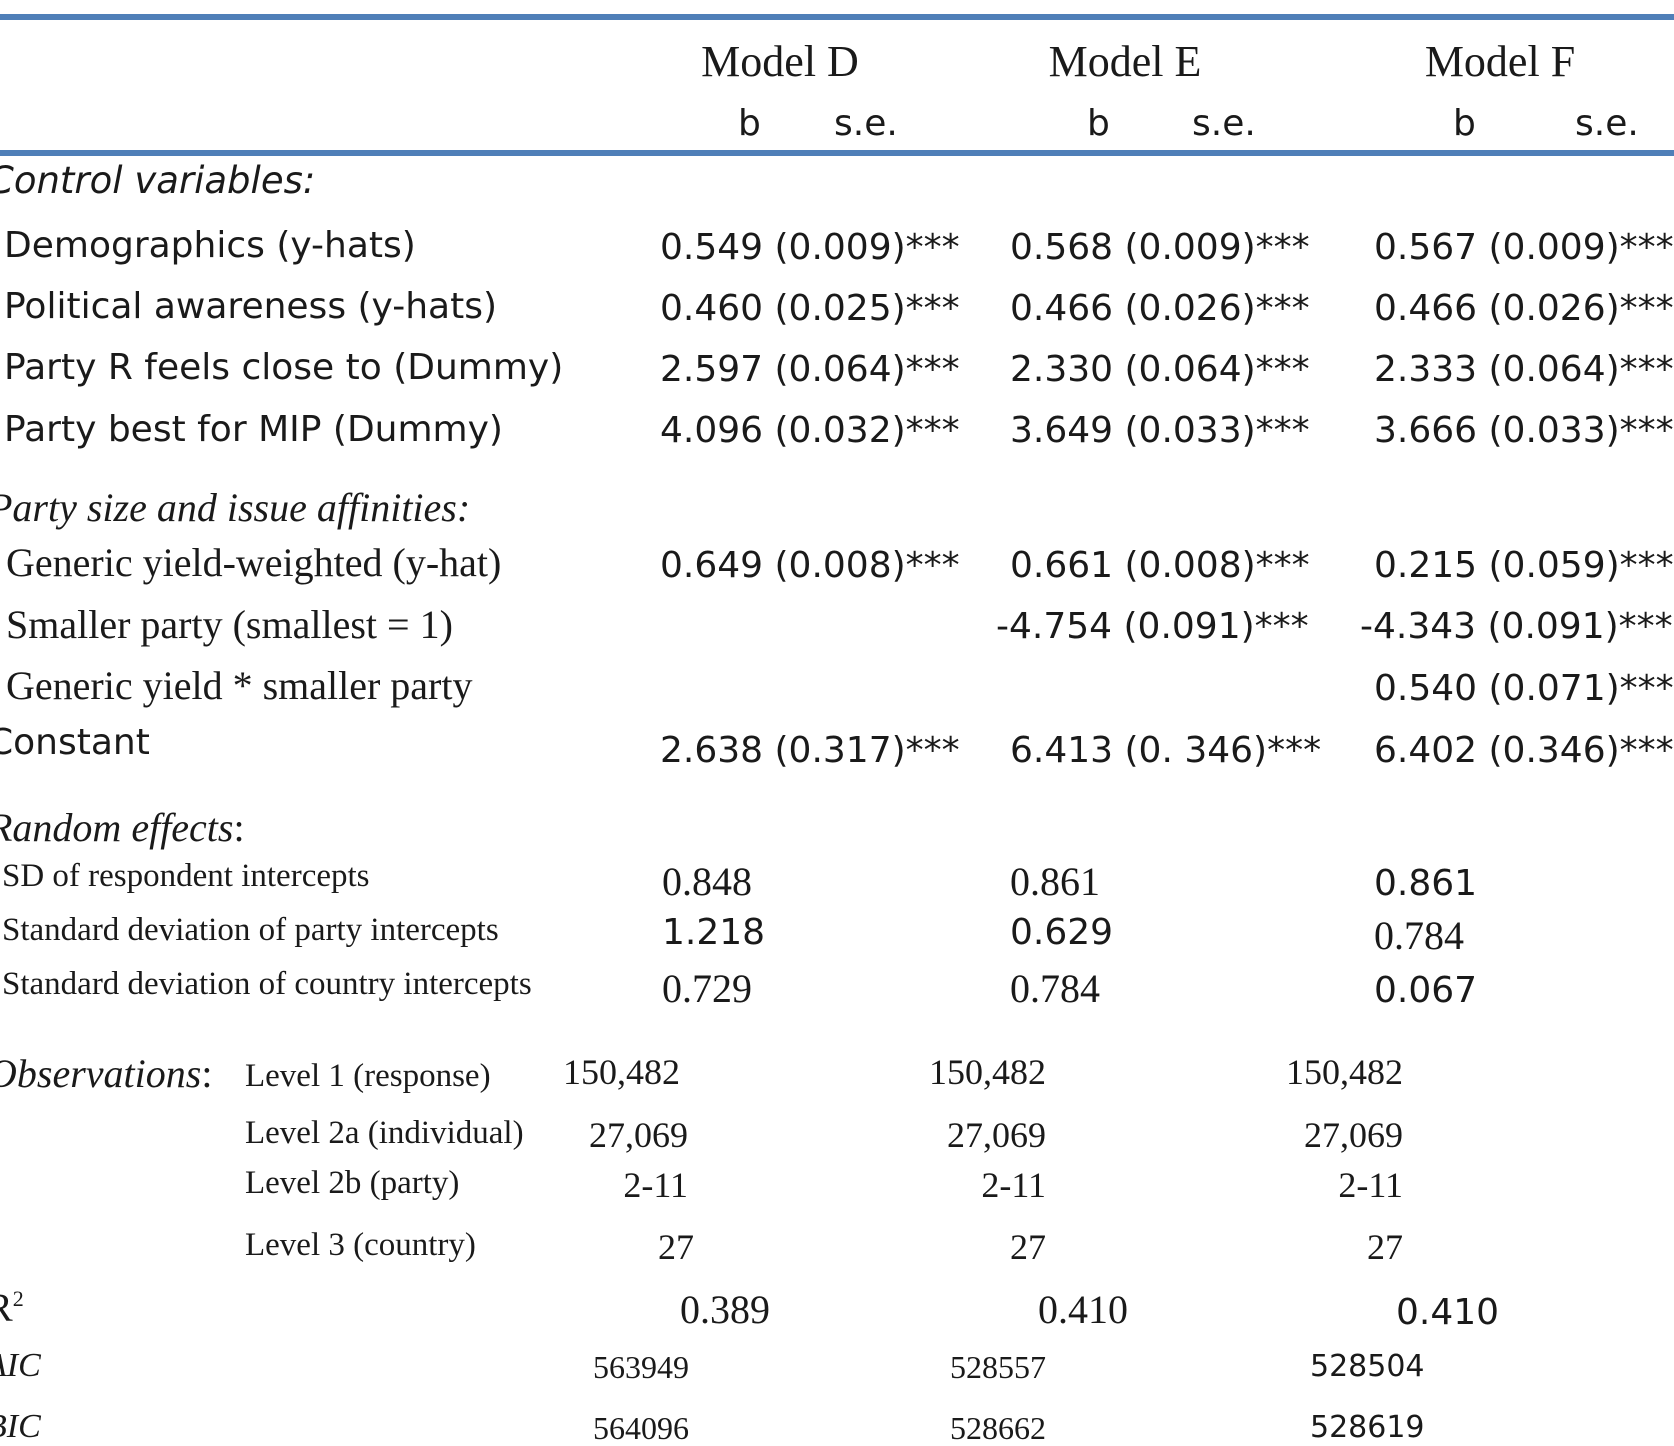  I want to click on re-country-f: 0.067, so click(1426, 990).